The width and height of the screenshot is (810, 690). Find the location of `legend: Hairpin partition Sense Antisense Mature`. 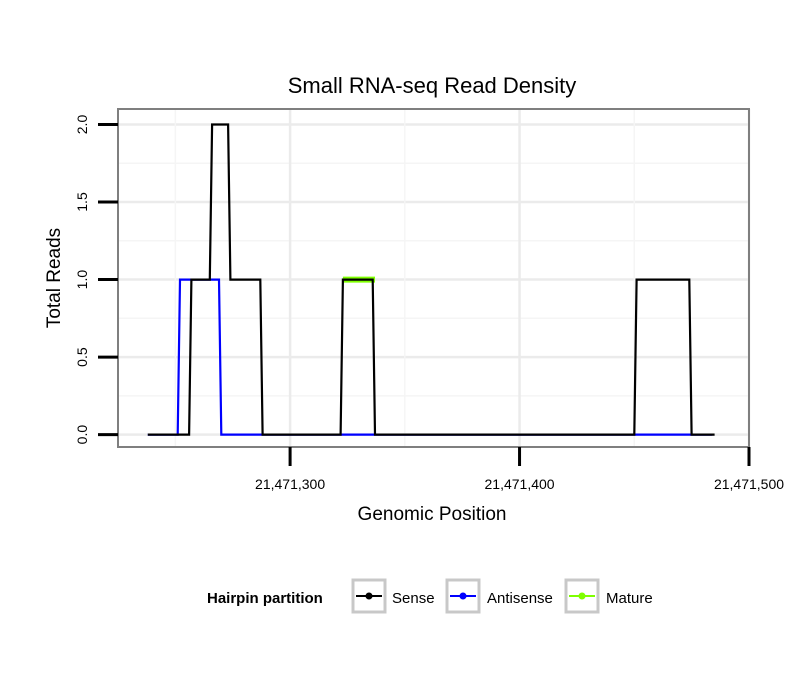

legend: Hairpin partition Sense Antisense Mature is located at coordinates (430, 596).